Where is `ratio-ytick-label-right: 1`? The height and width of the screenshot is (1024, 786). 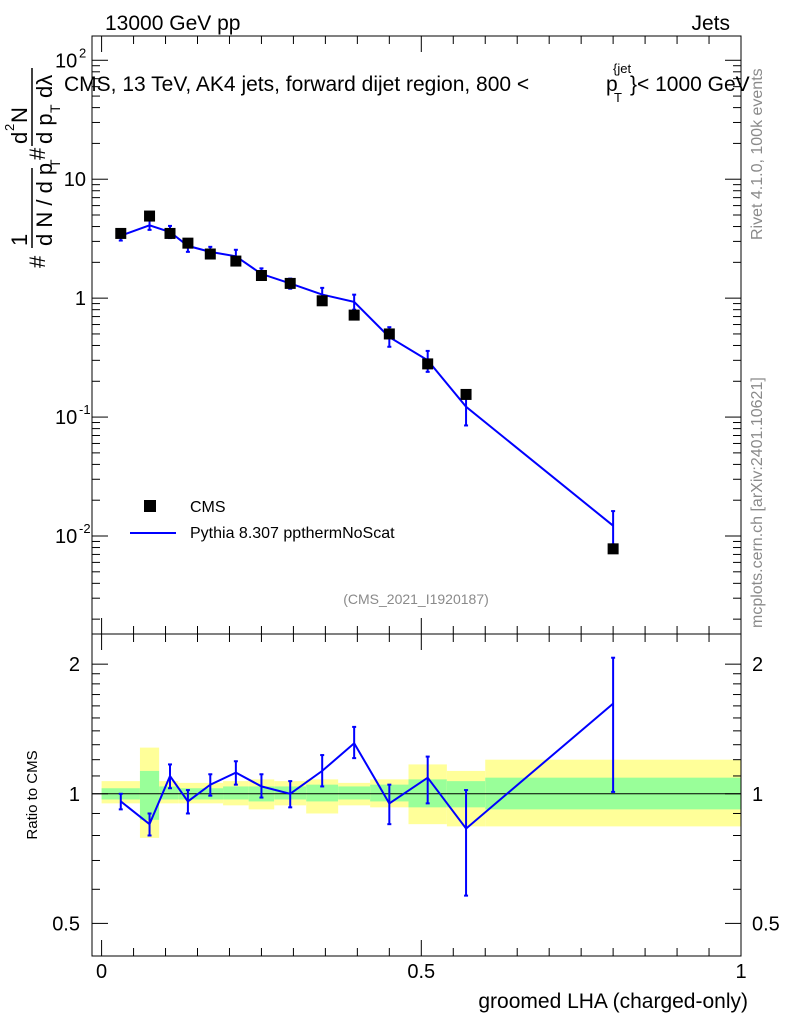
ratio-ytick-label-right: 1 is located at coordinates (757, 795).